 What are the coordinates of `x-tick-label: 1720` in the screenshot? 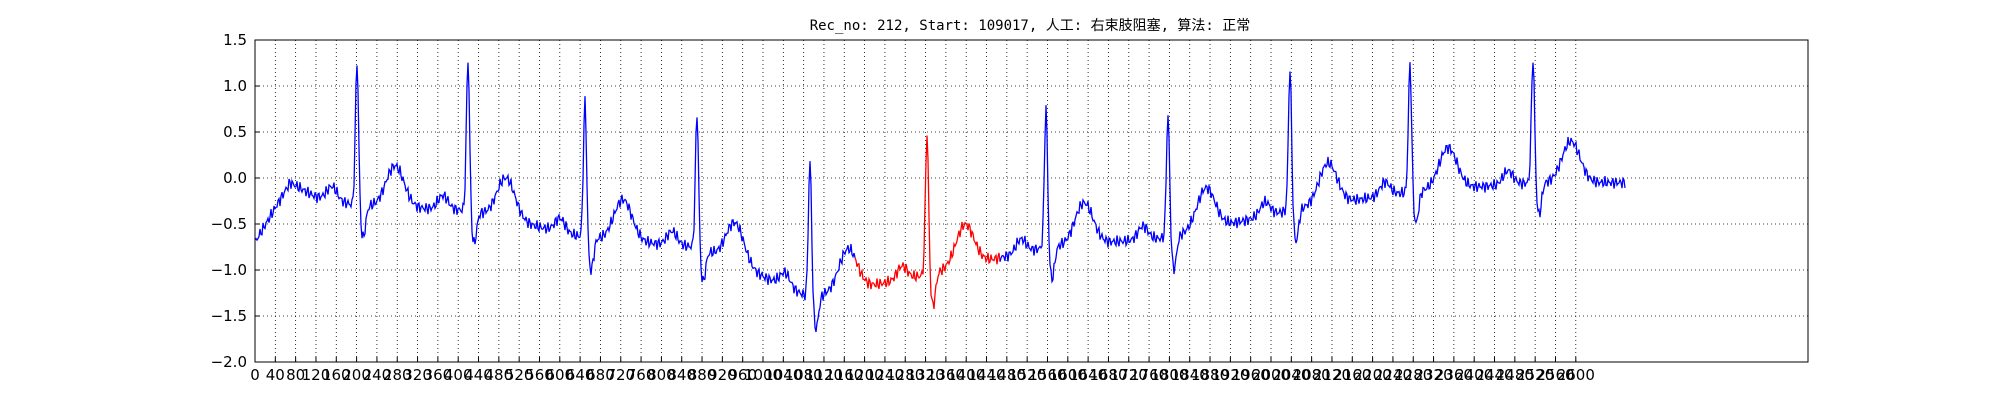 It's located at (1129, 375).